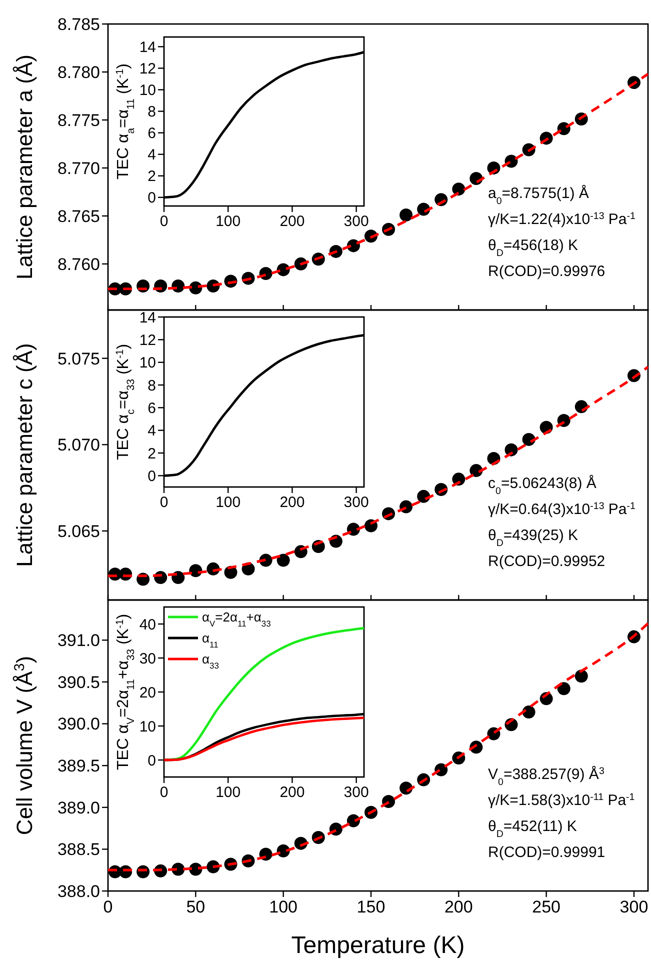  I want to click on y-axis-title: Lattice parameter c (Å), so click(24, 455).